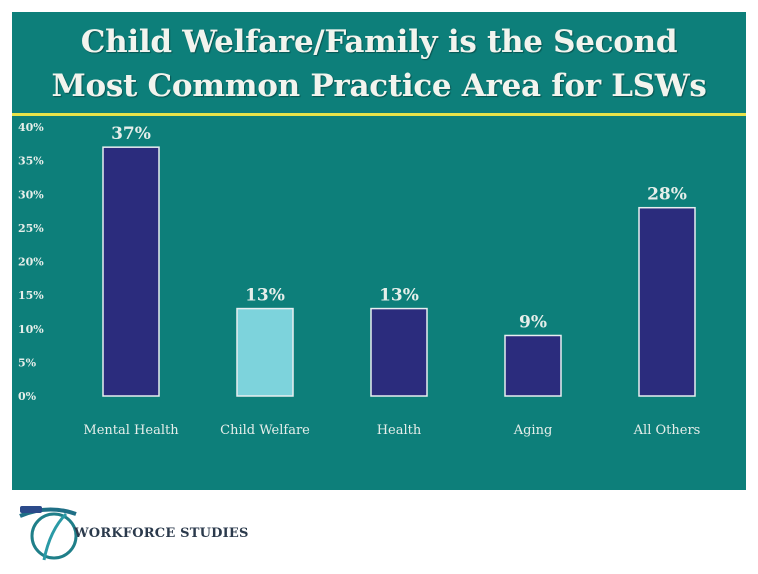 This screenshot has width=758, height=574. What do you see at coordinates (31, 262) in the screenshot?
I see `y-tick-label: 20%` at bounding box center [31, 262].